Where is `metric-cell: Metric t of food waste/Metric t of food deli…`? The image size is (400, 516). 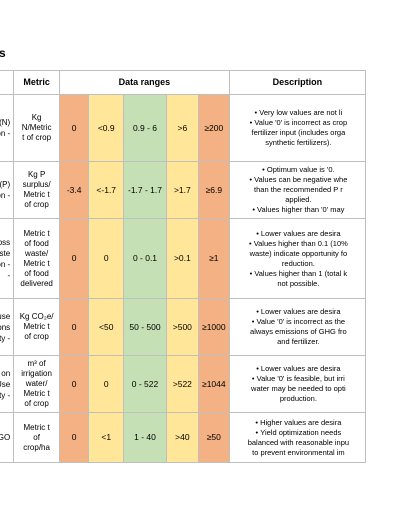 metric-cell: Metric t of food waste/Metric t of food deli… is located at coordinates (37, 258).